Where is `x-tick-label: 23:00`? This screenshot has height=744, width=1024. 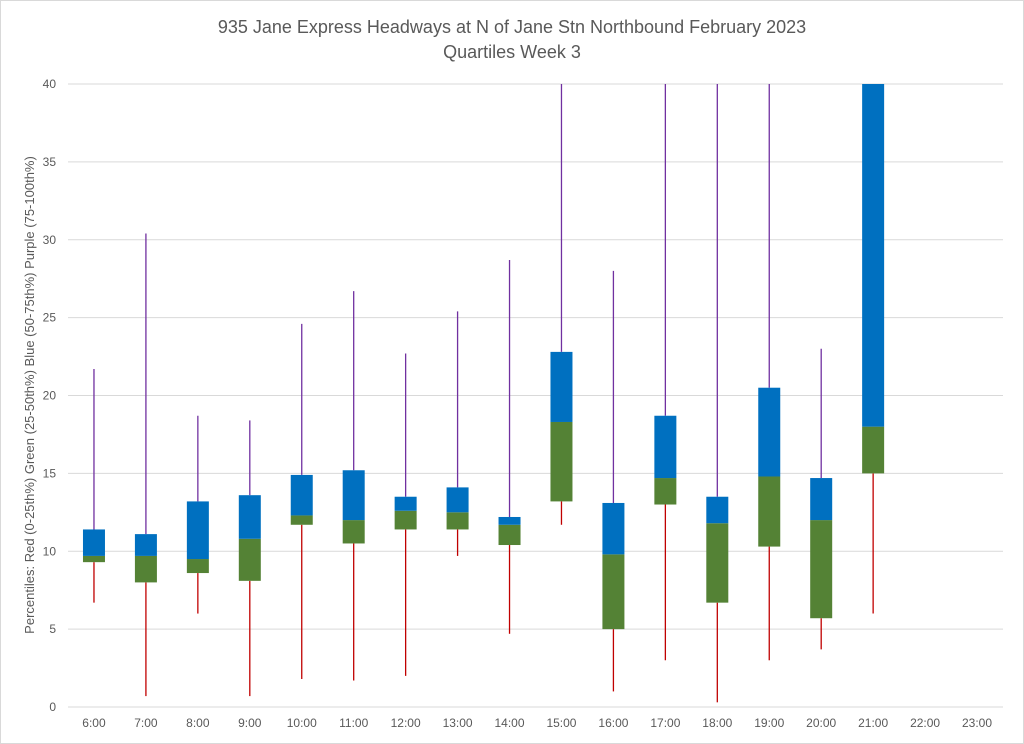
x-tick-label: 23:00 is located at coordinates (977, 723).